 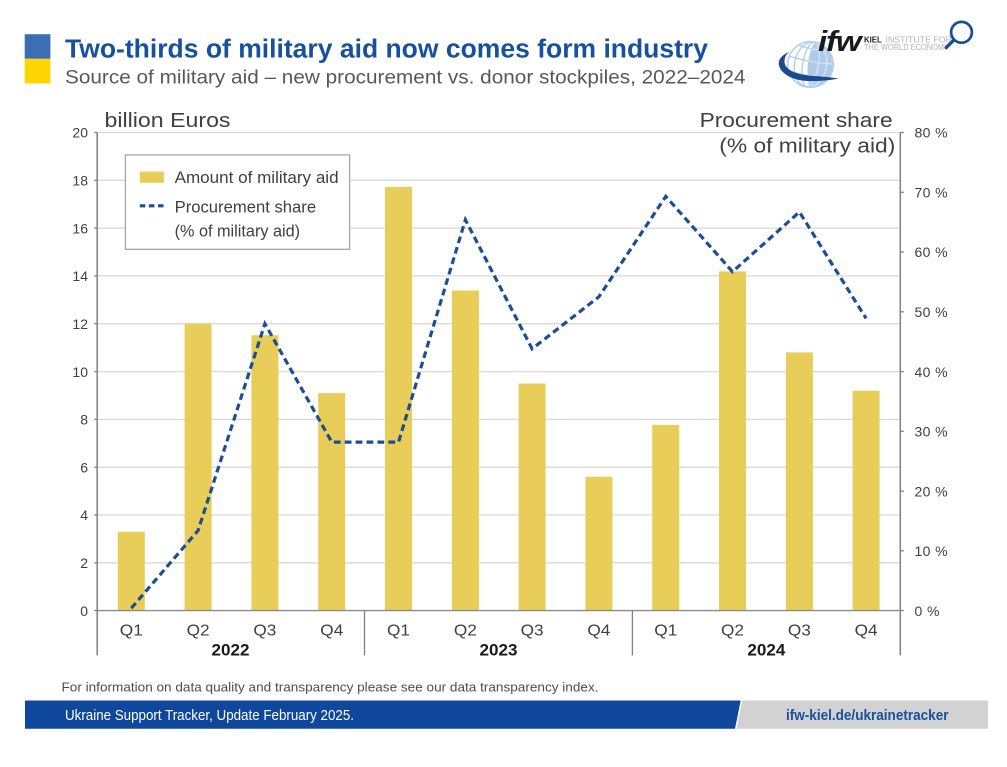 What do you see at coordinates (927, 611) in the screenshot?
I see `svg-text: 0 %` at bounding box center [927, 611].